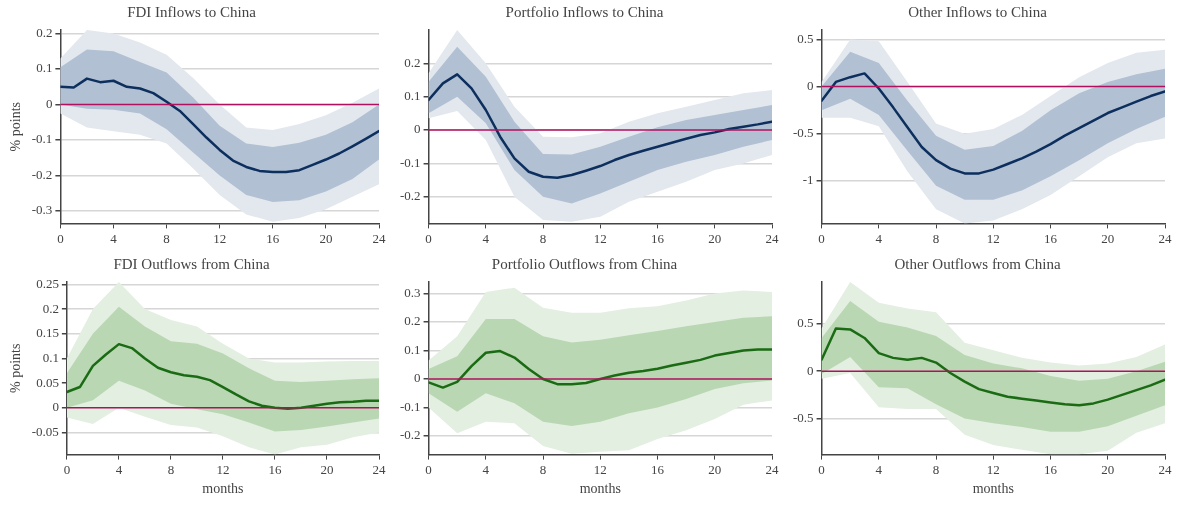 The height and width of the screenshot is (505, 1181). Describe the element at coordinates (977, 263) in the screenshot. I see `chart-title: Other Outflows from China` at that location.